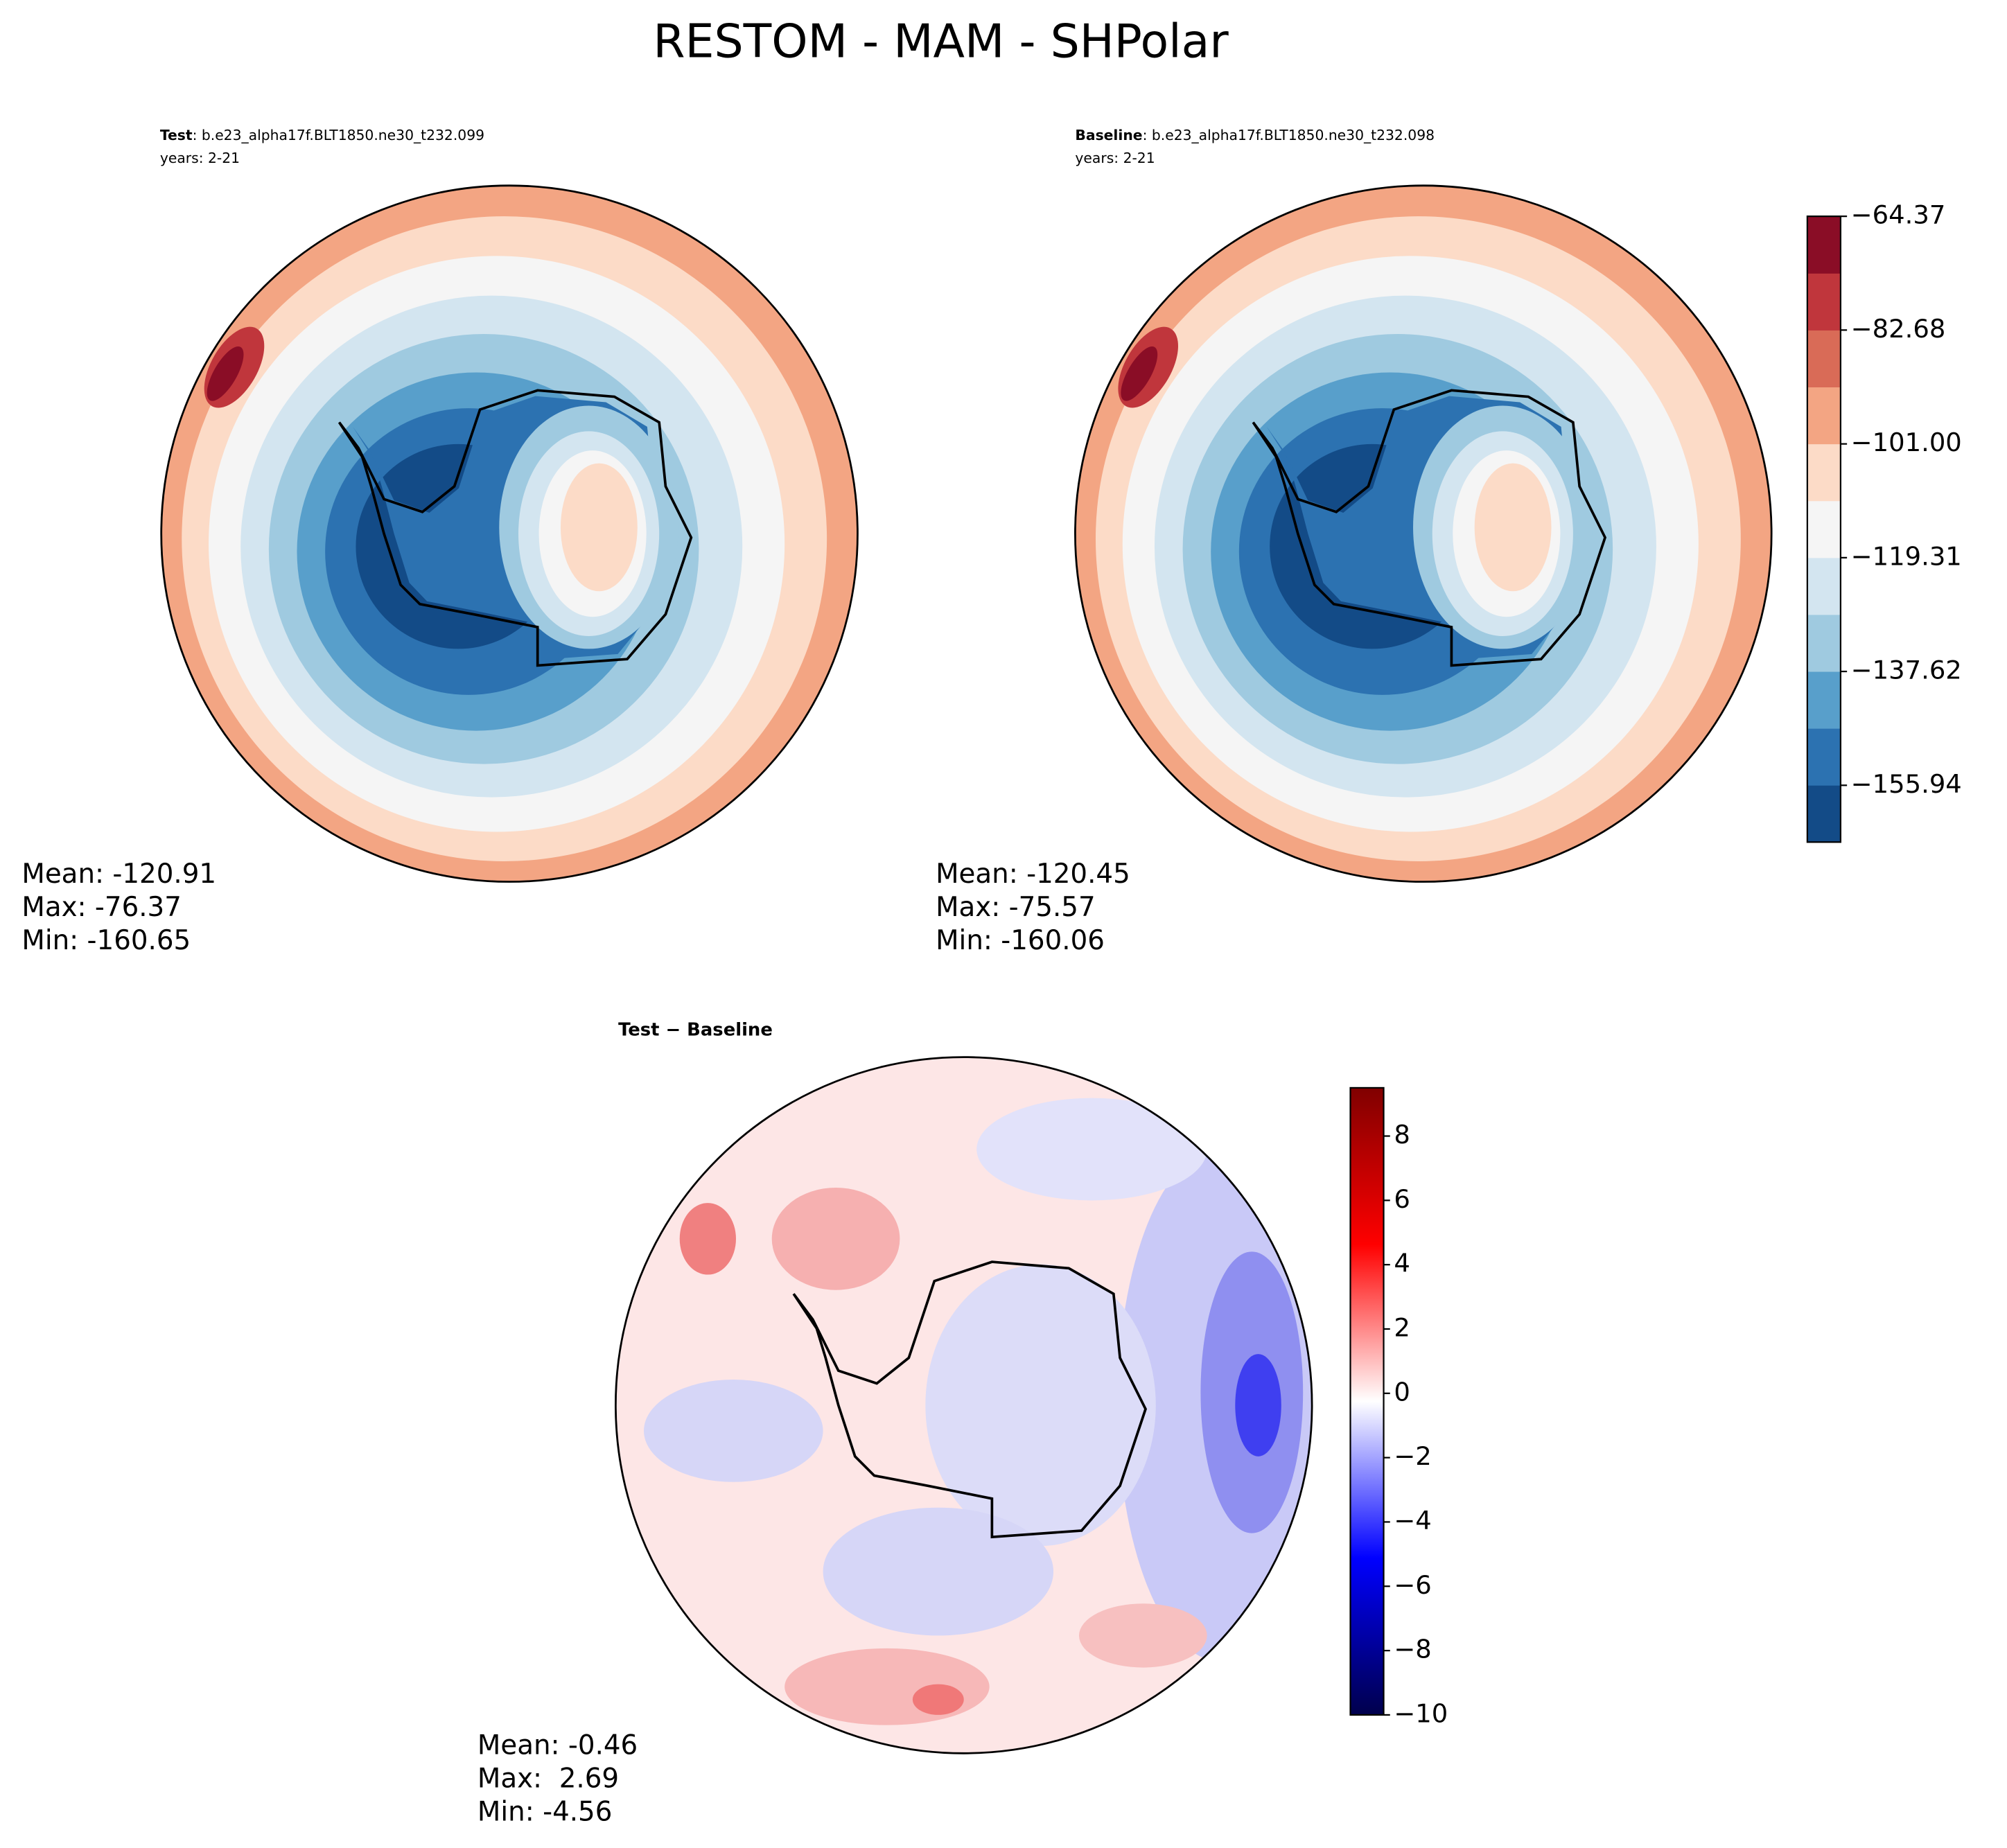 The image size is (2007, 1848). I want to click on colorbar-tick-label: 2, so click(1402, 1327).